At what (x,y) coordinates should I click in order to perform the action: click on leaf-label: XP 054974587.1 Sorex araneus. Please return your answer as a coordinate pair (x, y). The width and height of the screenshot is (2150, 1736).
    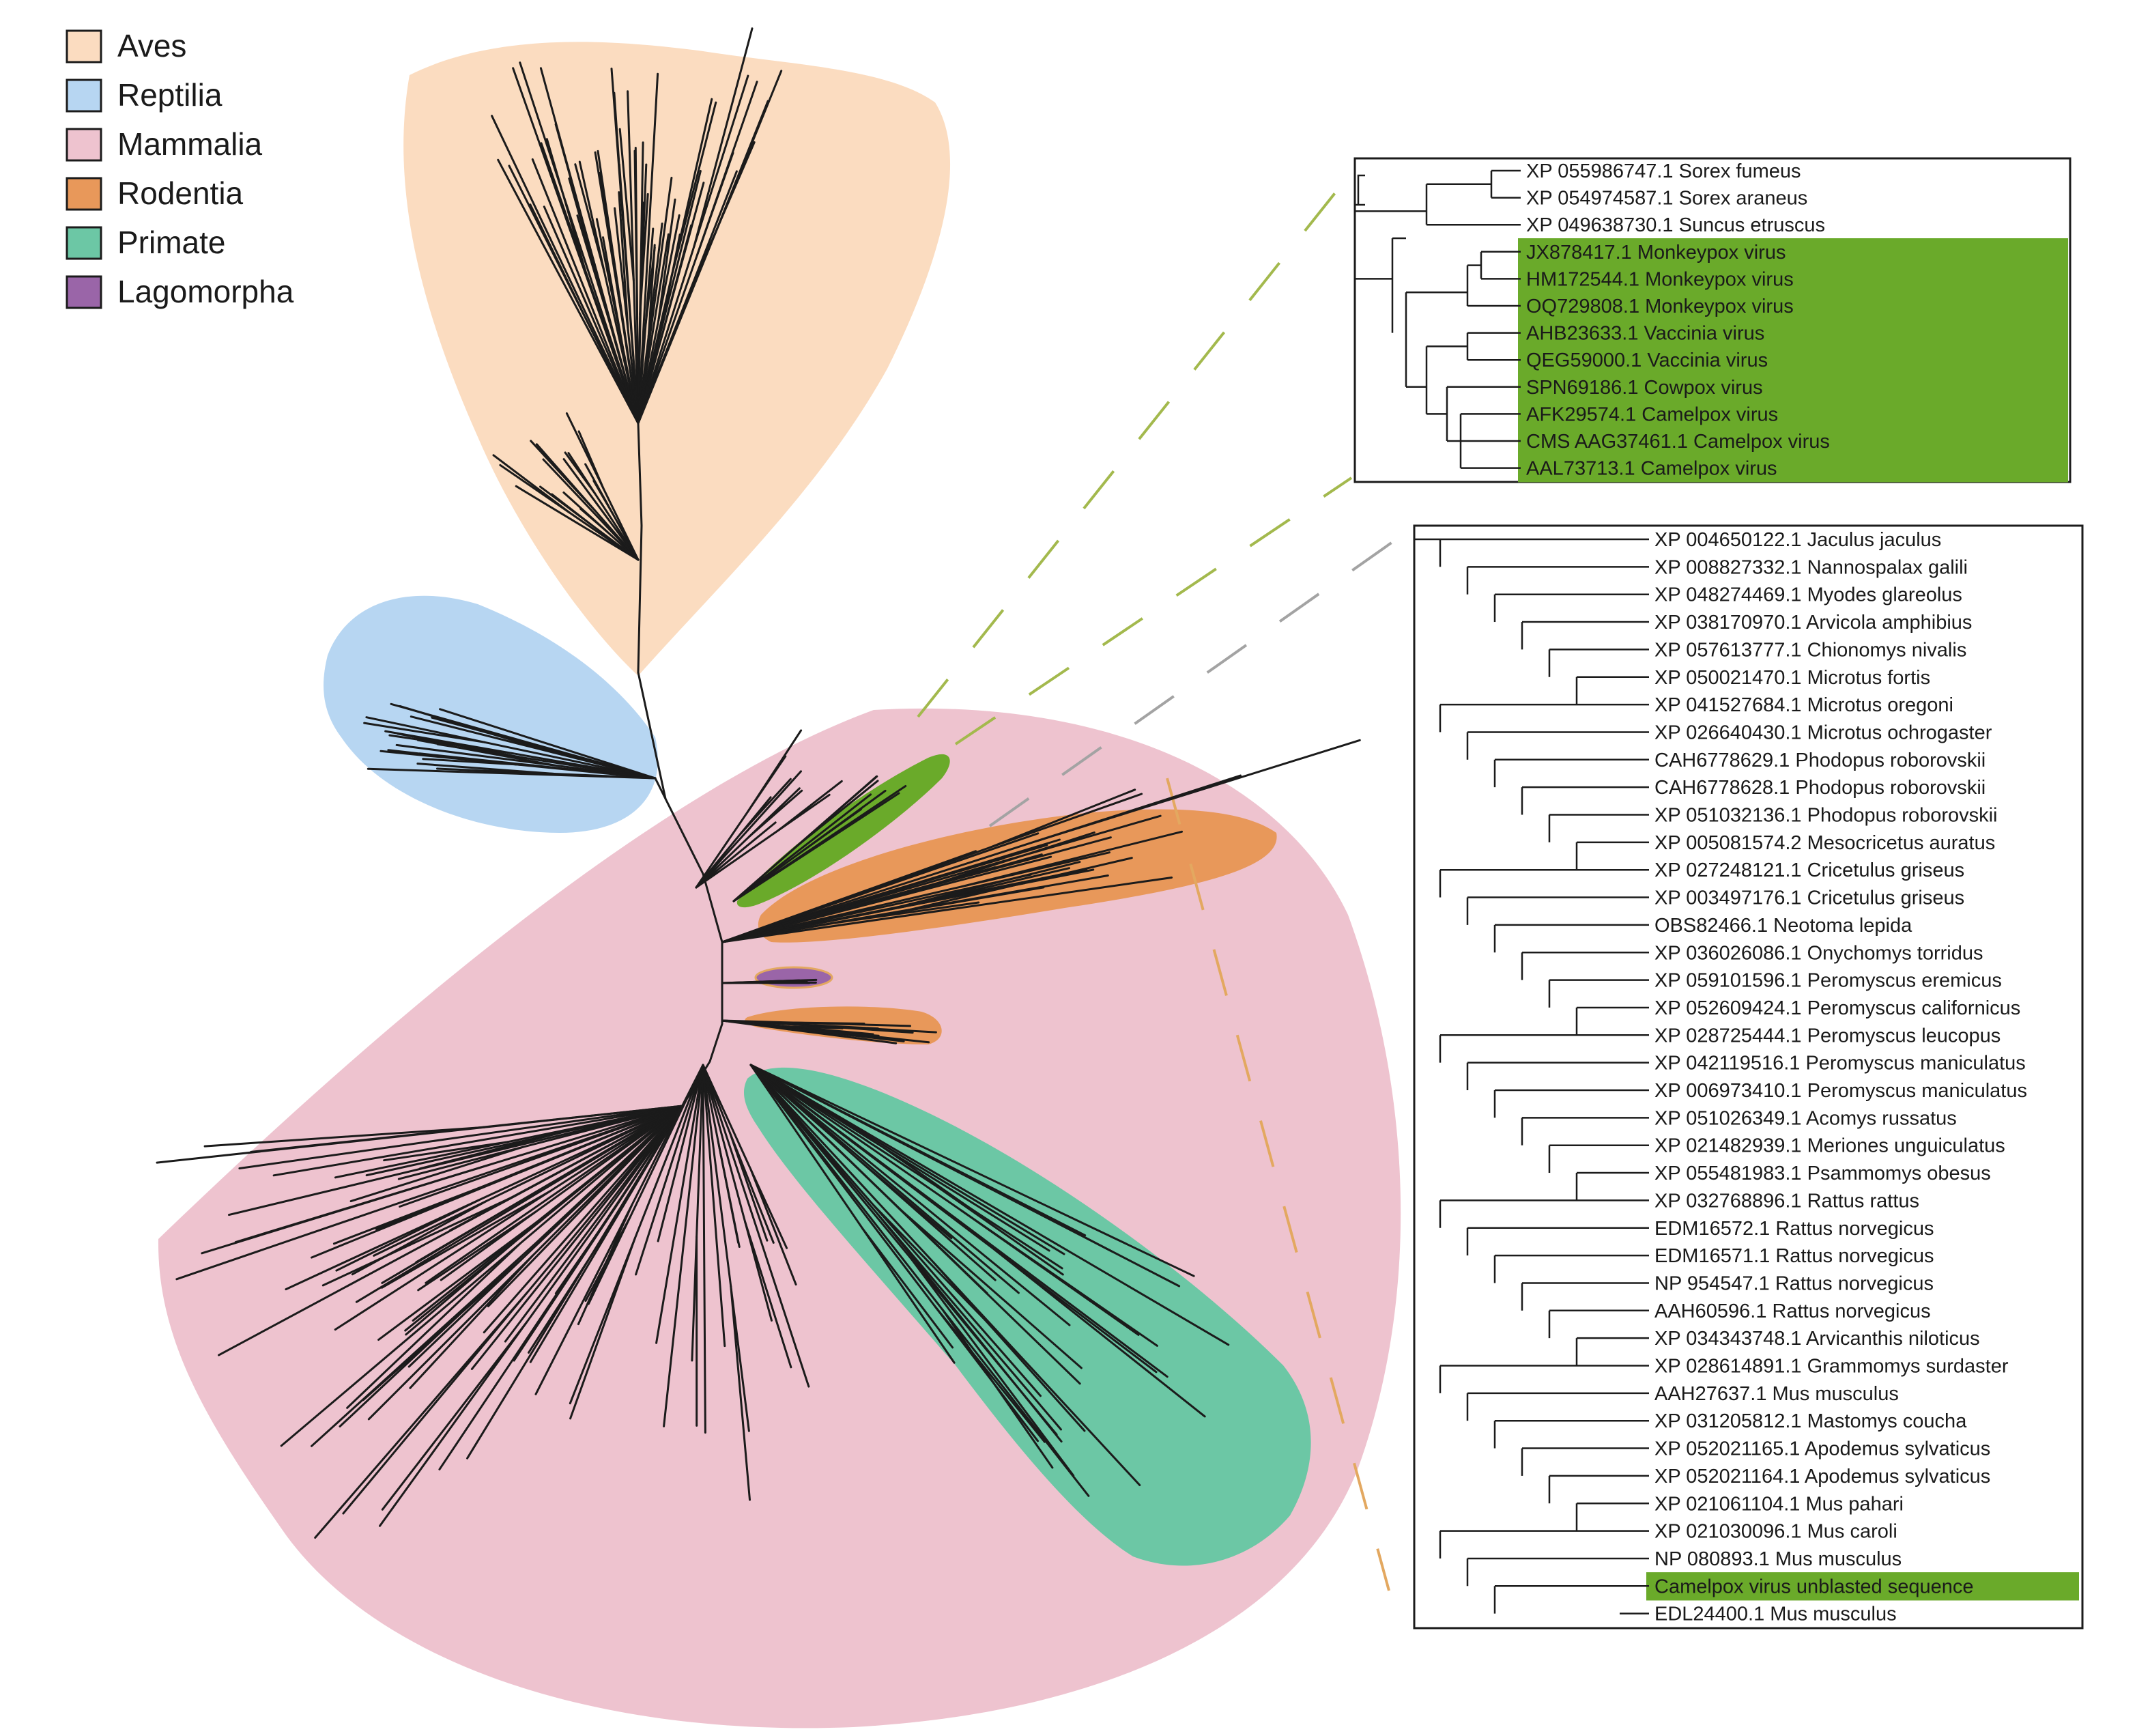
    Looking at the image, I should click on (1666, 199).